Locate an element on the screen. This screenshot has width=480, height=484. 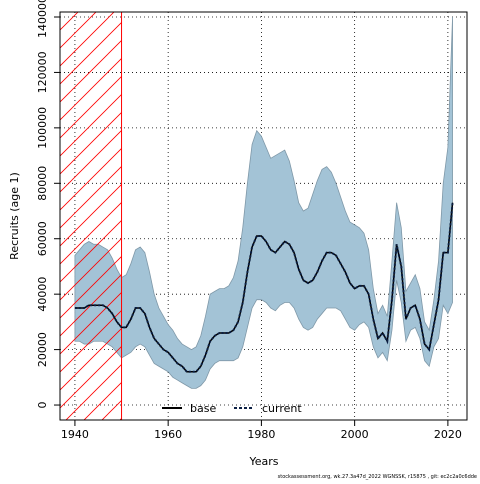
y-tick-label: 140000 is located at coordinates (42, 19).